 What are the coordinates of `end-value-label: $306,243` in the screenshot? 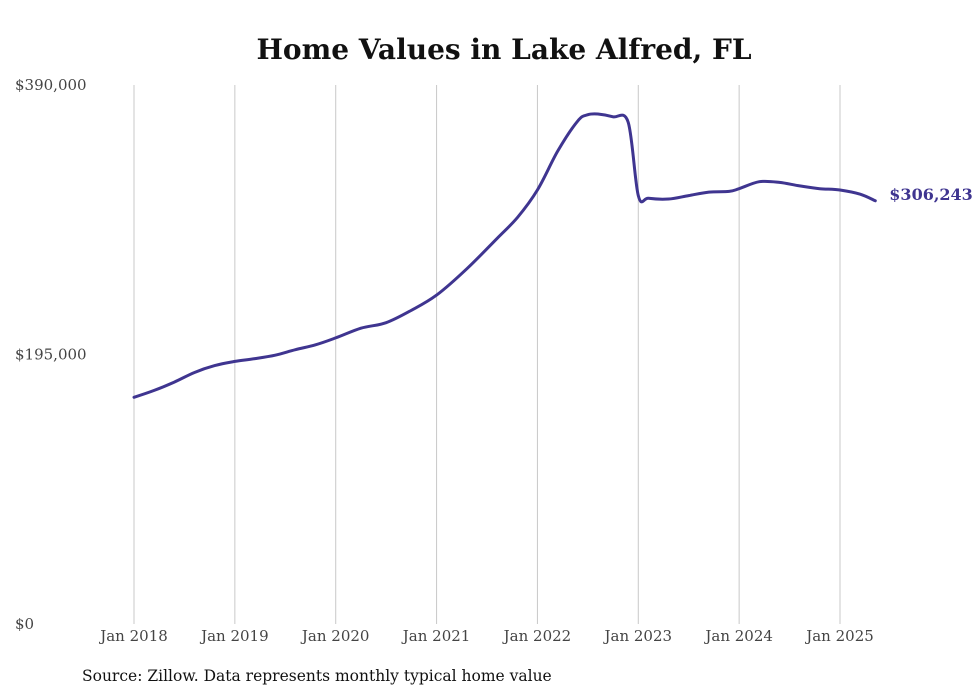 It's located at (931, 194).